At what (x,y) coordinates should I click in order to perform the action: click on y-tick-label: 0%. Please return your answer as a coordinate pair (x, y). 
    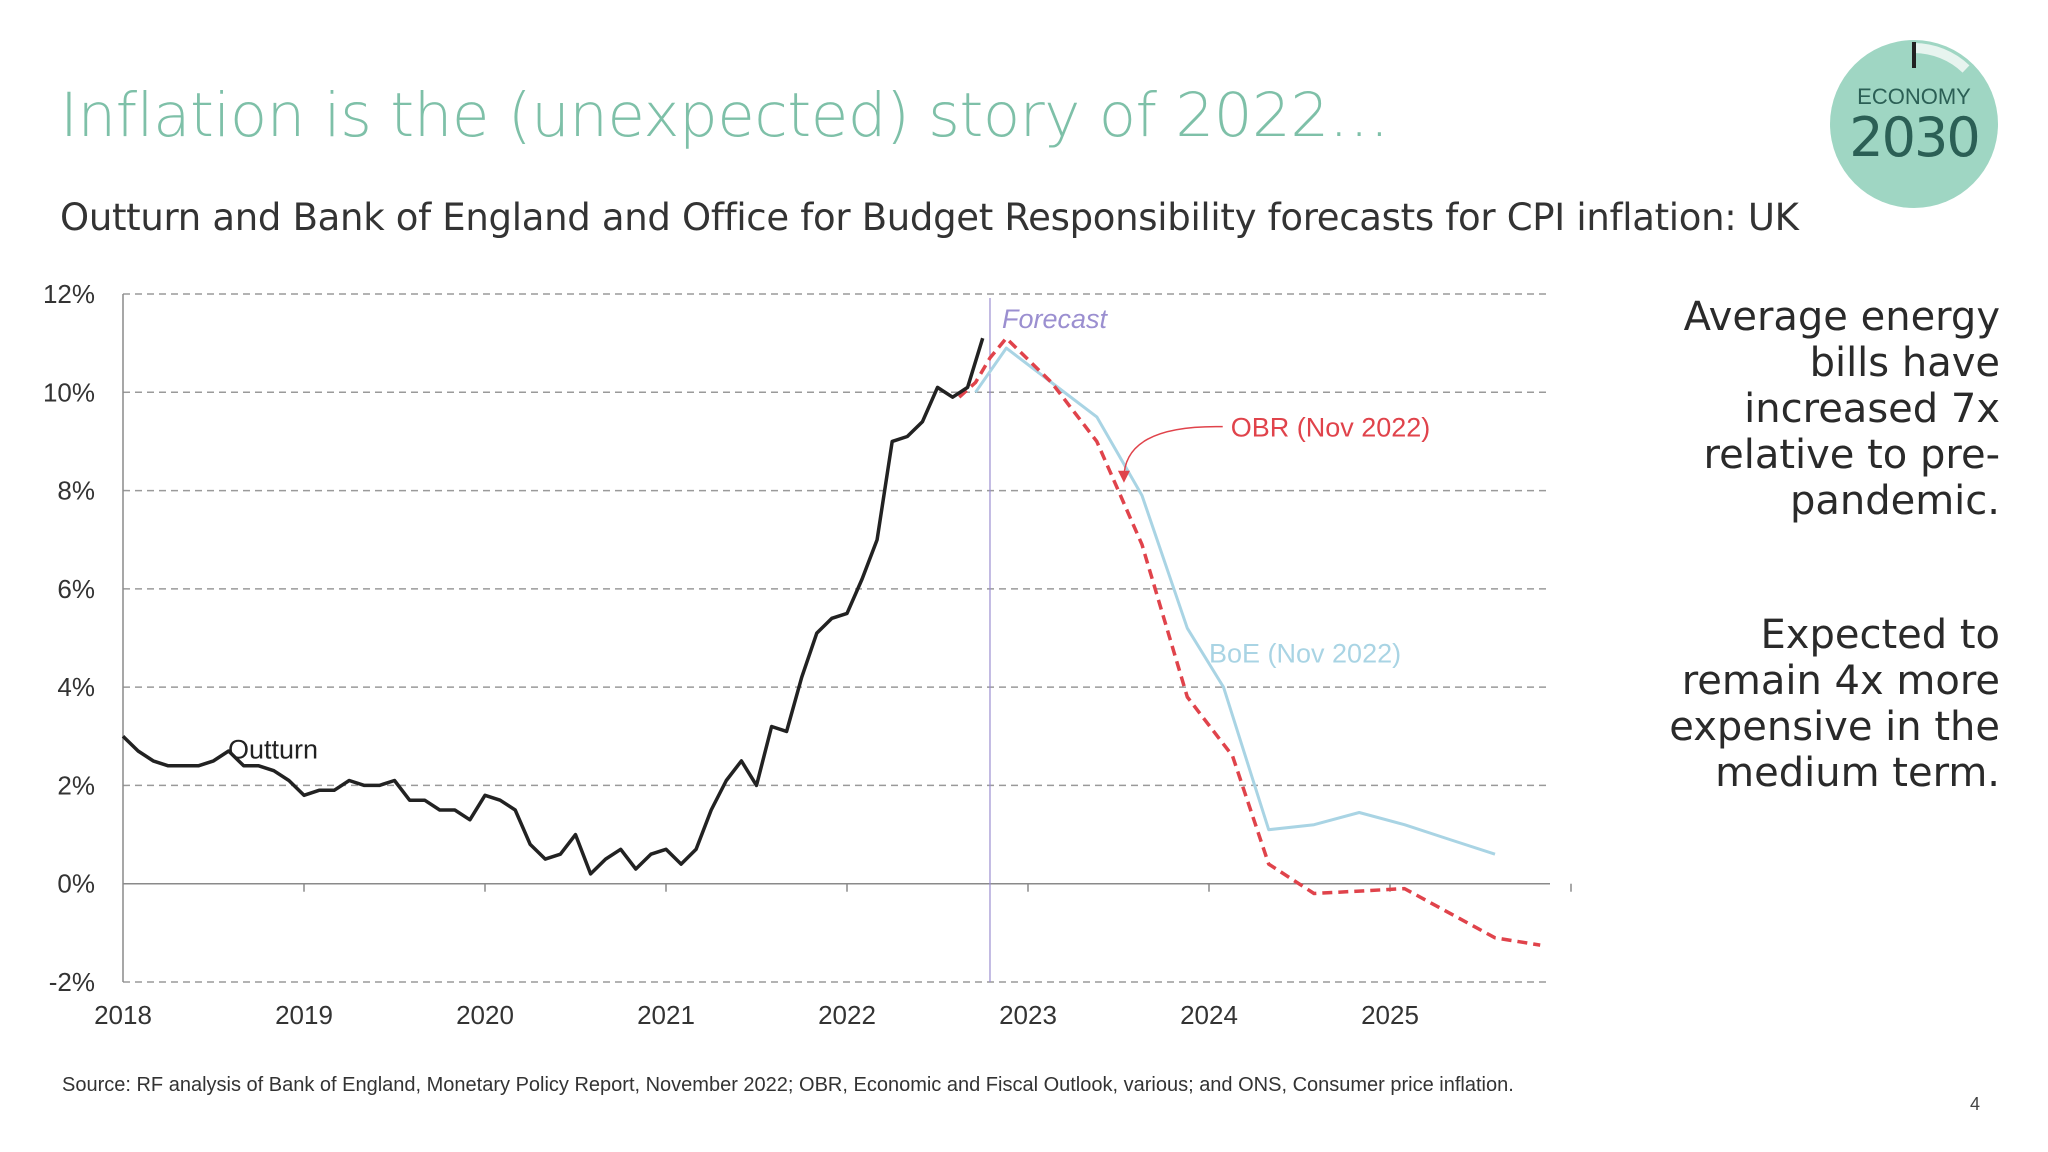
    Looking at the image, I should click on (76, 884).